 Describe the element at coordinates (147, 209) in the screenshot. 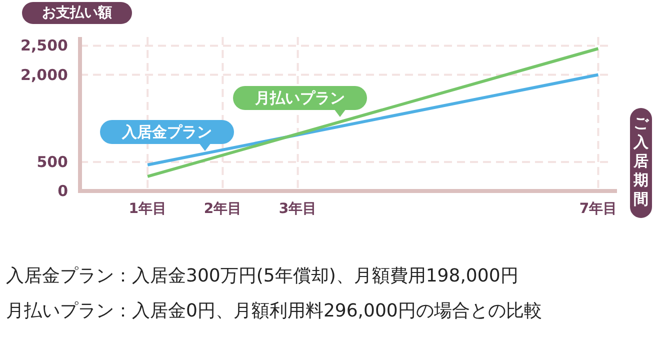

I see `x-tick-label: 1年目` at that location.